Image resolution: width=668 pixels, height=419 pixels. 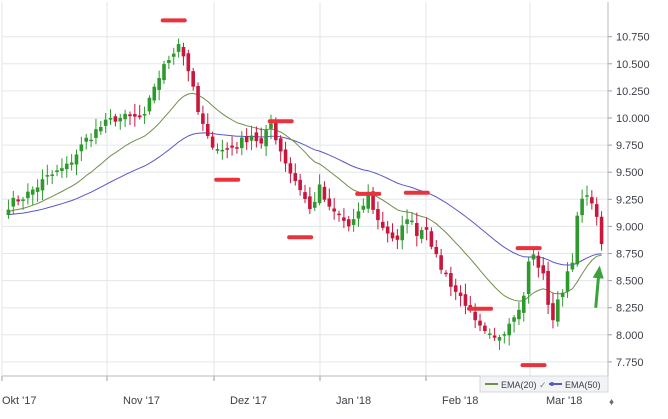 I want to click on x-tick-label: Feb '18, so click(x=460, y=401).